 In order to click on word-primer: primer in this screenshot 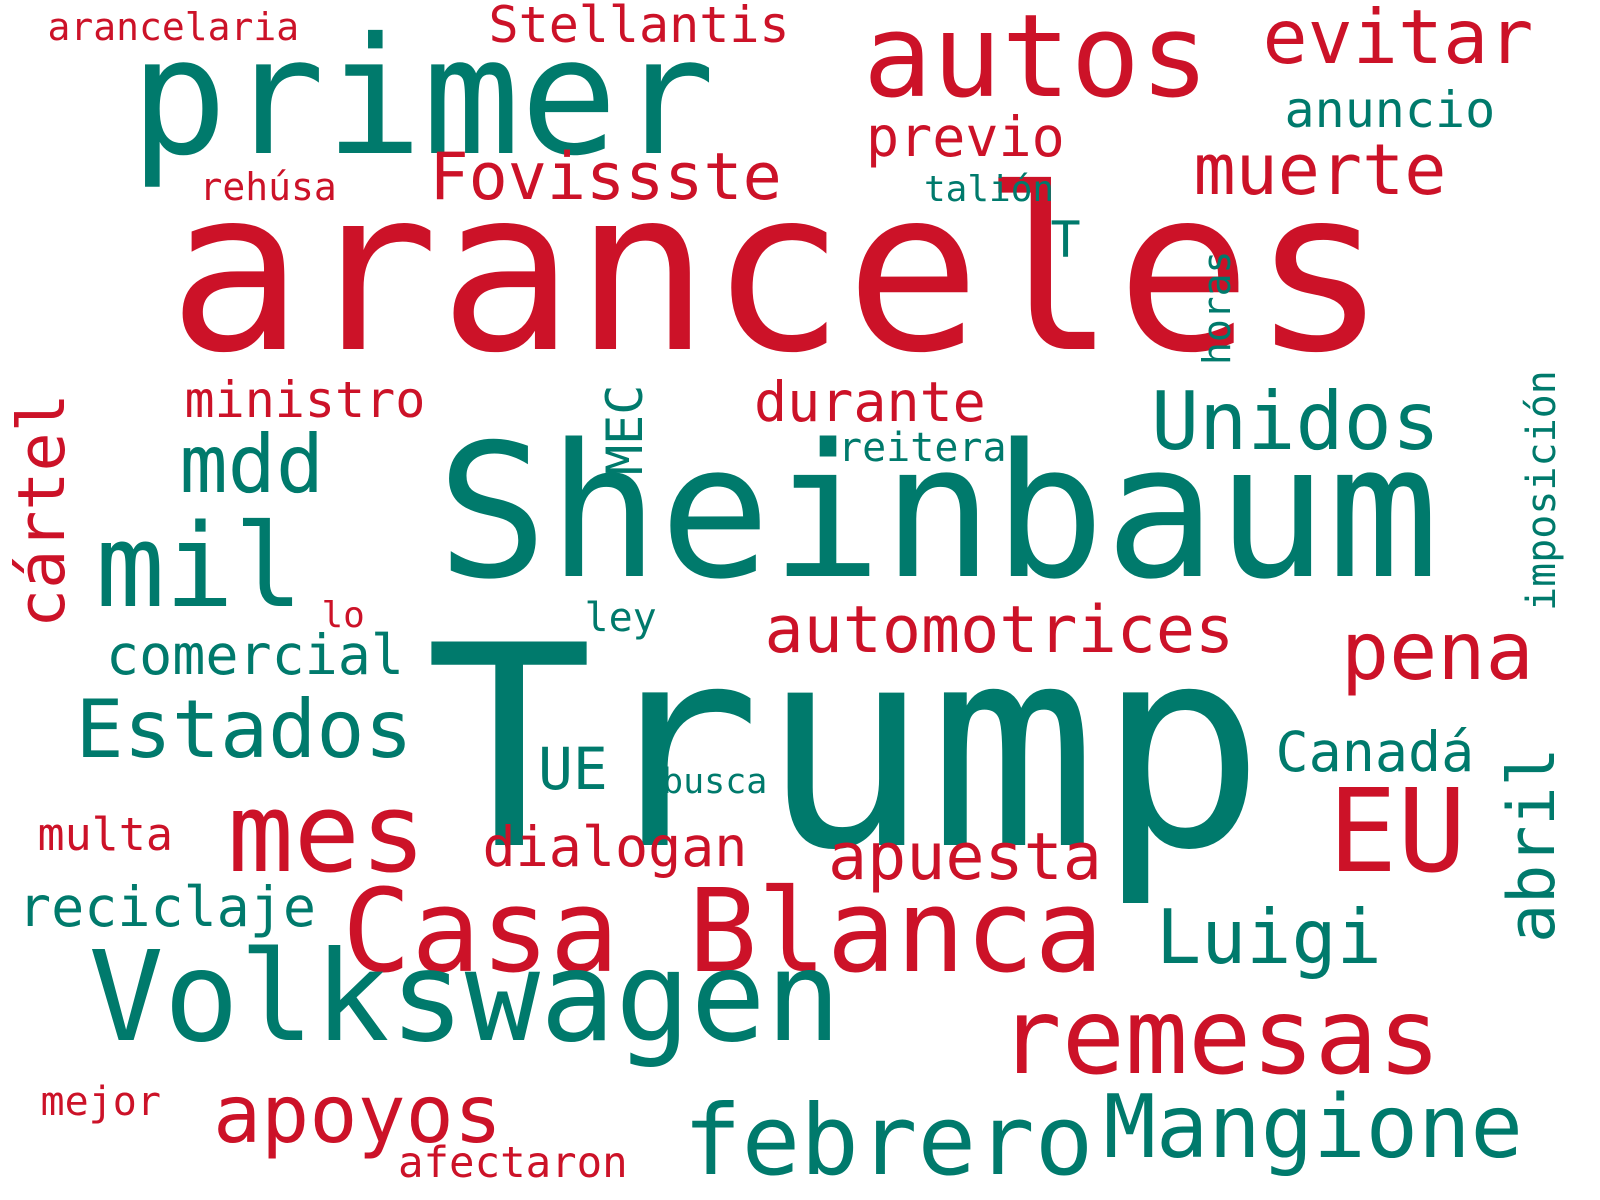, I will do `click(423, 97)`.